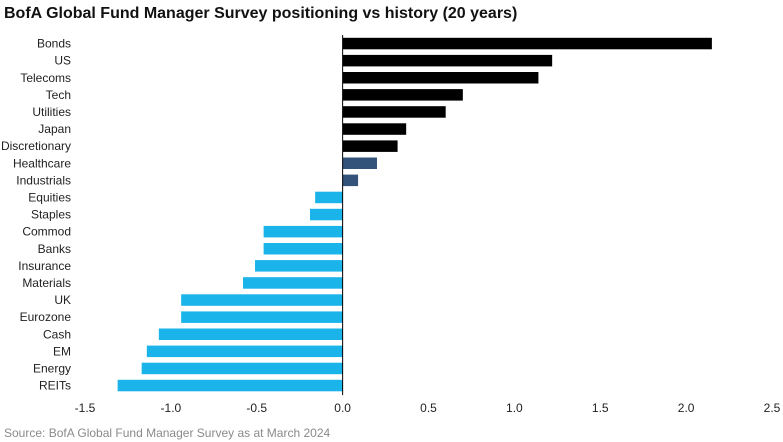  What do you see at coordinates (58, 95) in the screenshot?
I see `category-label: Tech` at bounding box center [58, 95].